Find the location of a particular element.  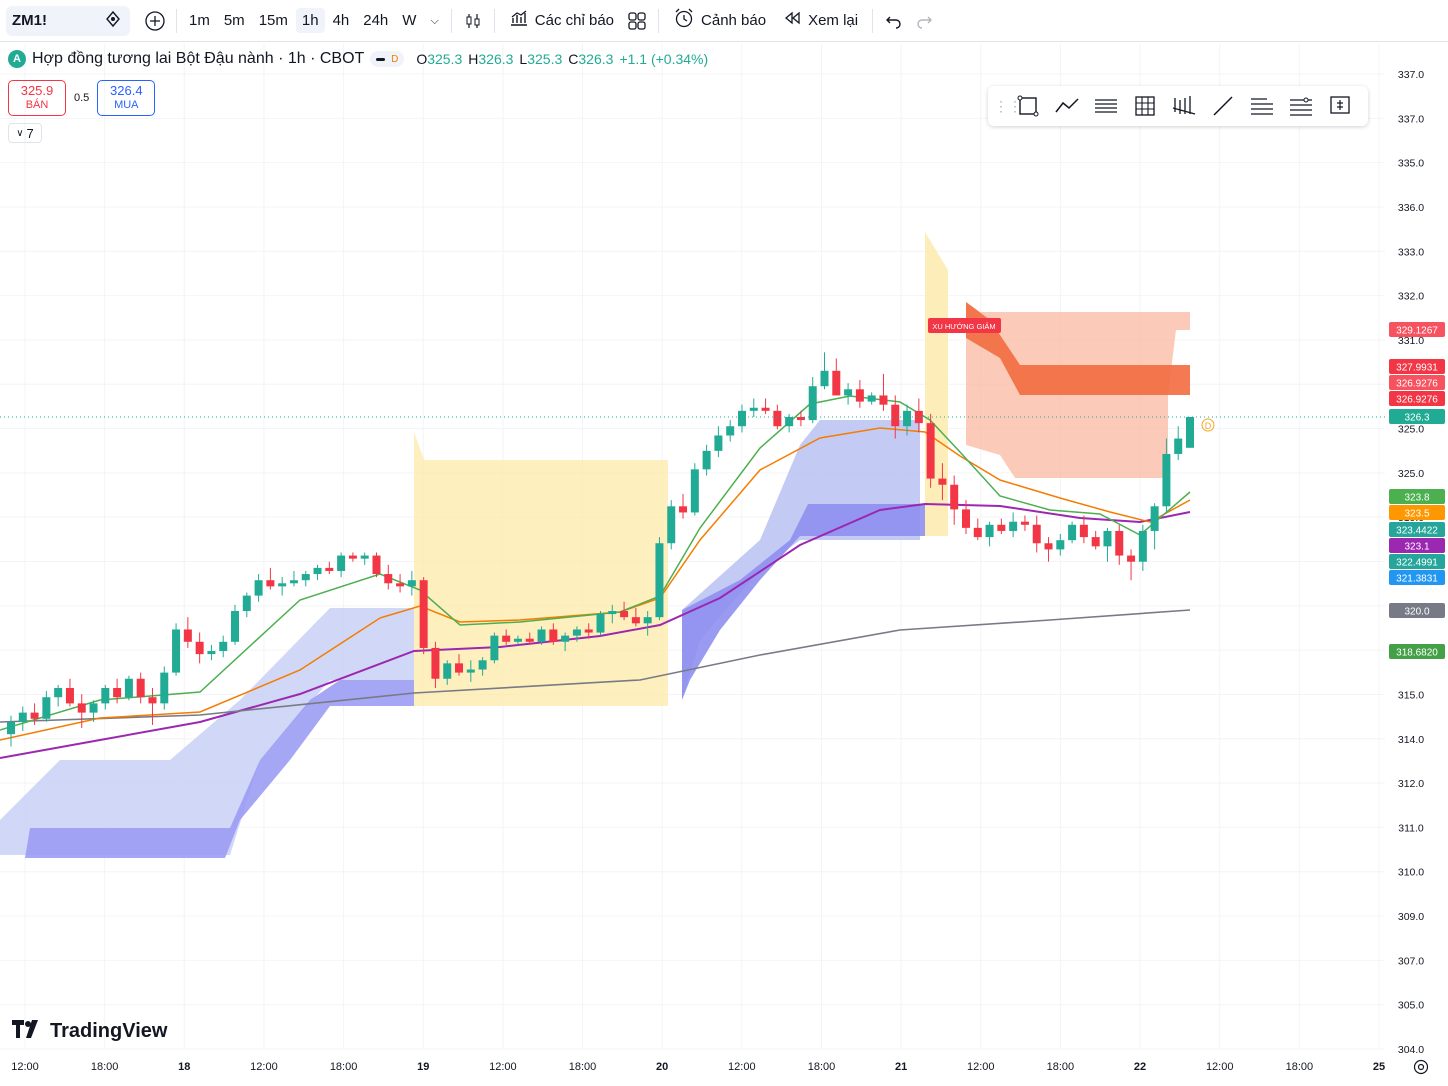

interval-5m: 5m is located at coordinates (234, 20).